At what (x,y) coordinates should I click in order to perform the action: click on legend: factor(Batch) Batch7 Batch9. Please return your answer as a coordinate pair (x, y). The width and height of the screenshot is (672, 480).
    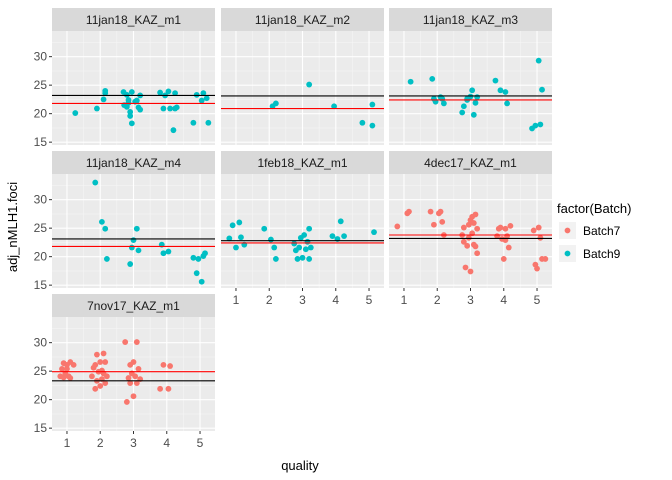
    Looking at the image, I should click on (594, 231).